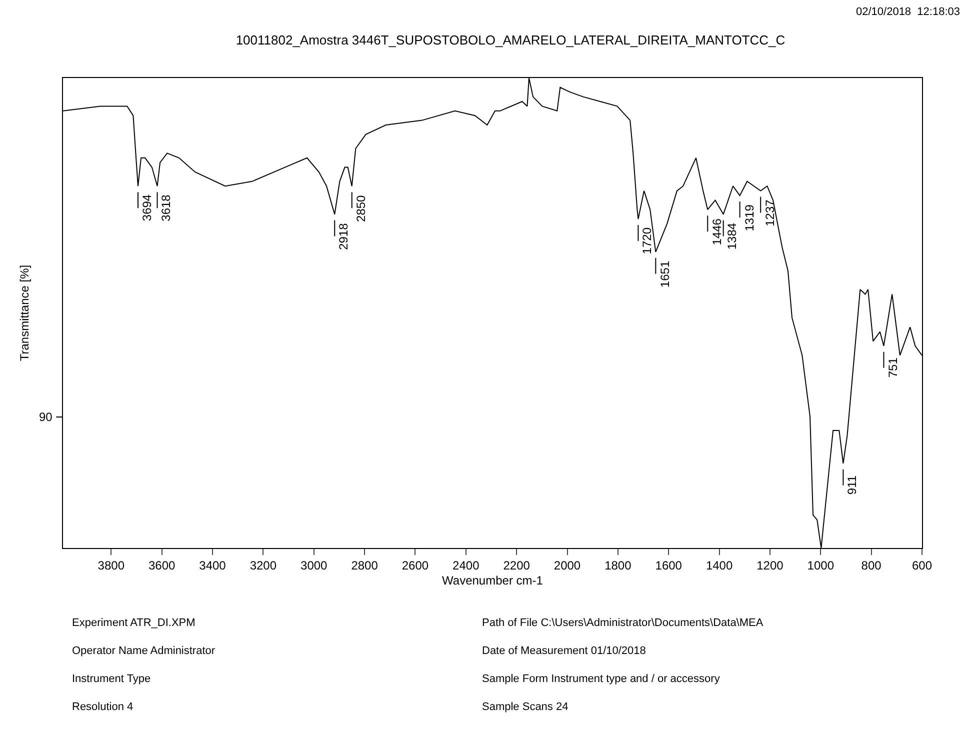  What do you see at coordinates (908, 12) in the screenshot?
I see `text: 02/10/2018 12:18:03` at bounding box center [908, 12].